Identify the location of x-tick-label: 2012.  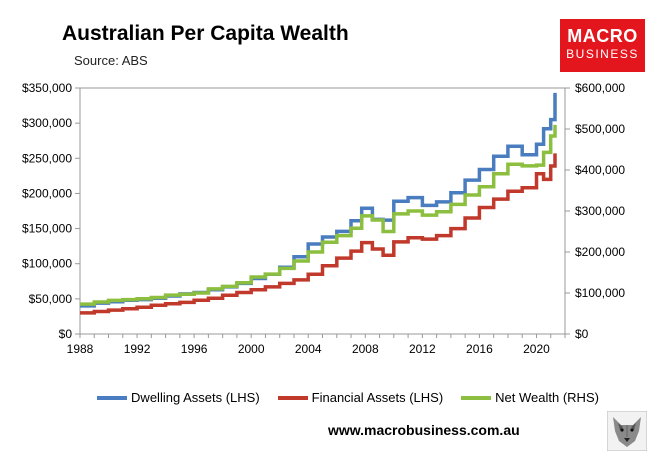
(422, 349).